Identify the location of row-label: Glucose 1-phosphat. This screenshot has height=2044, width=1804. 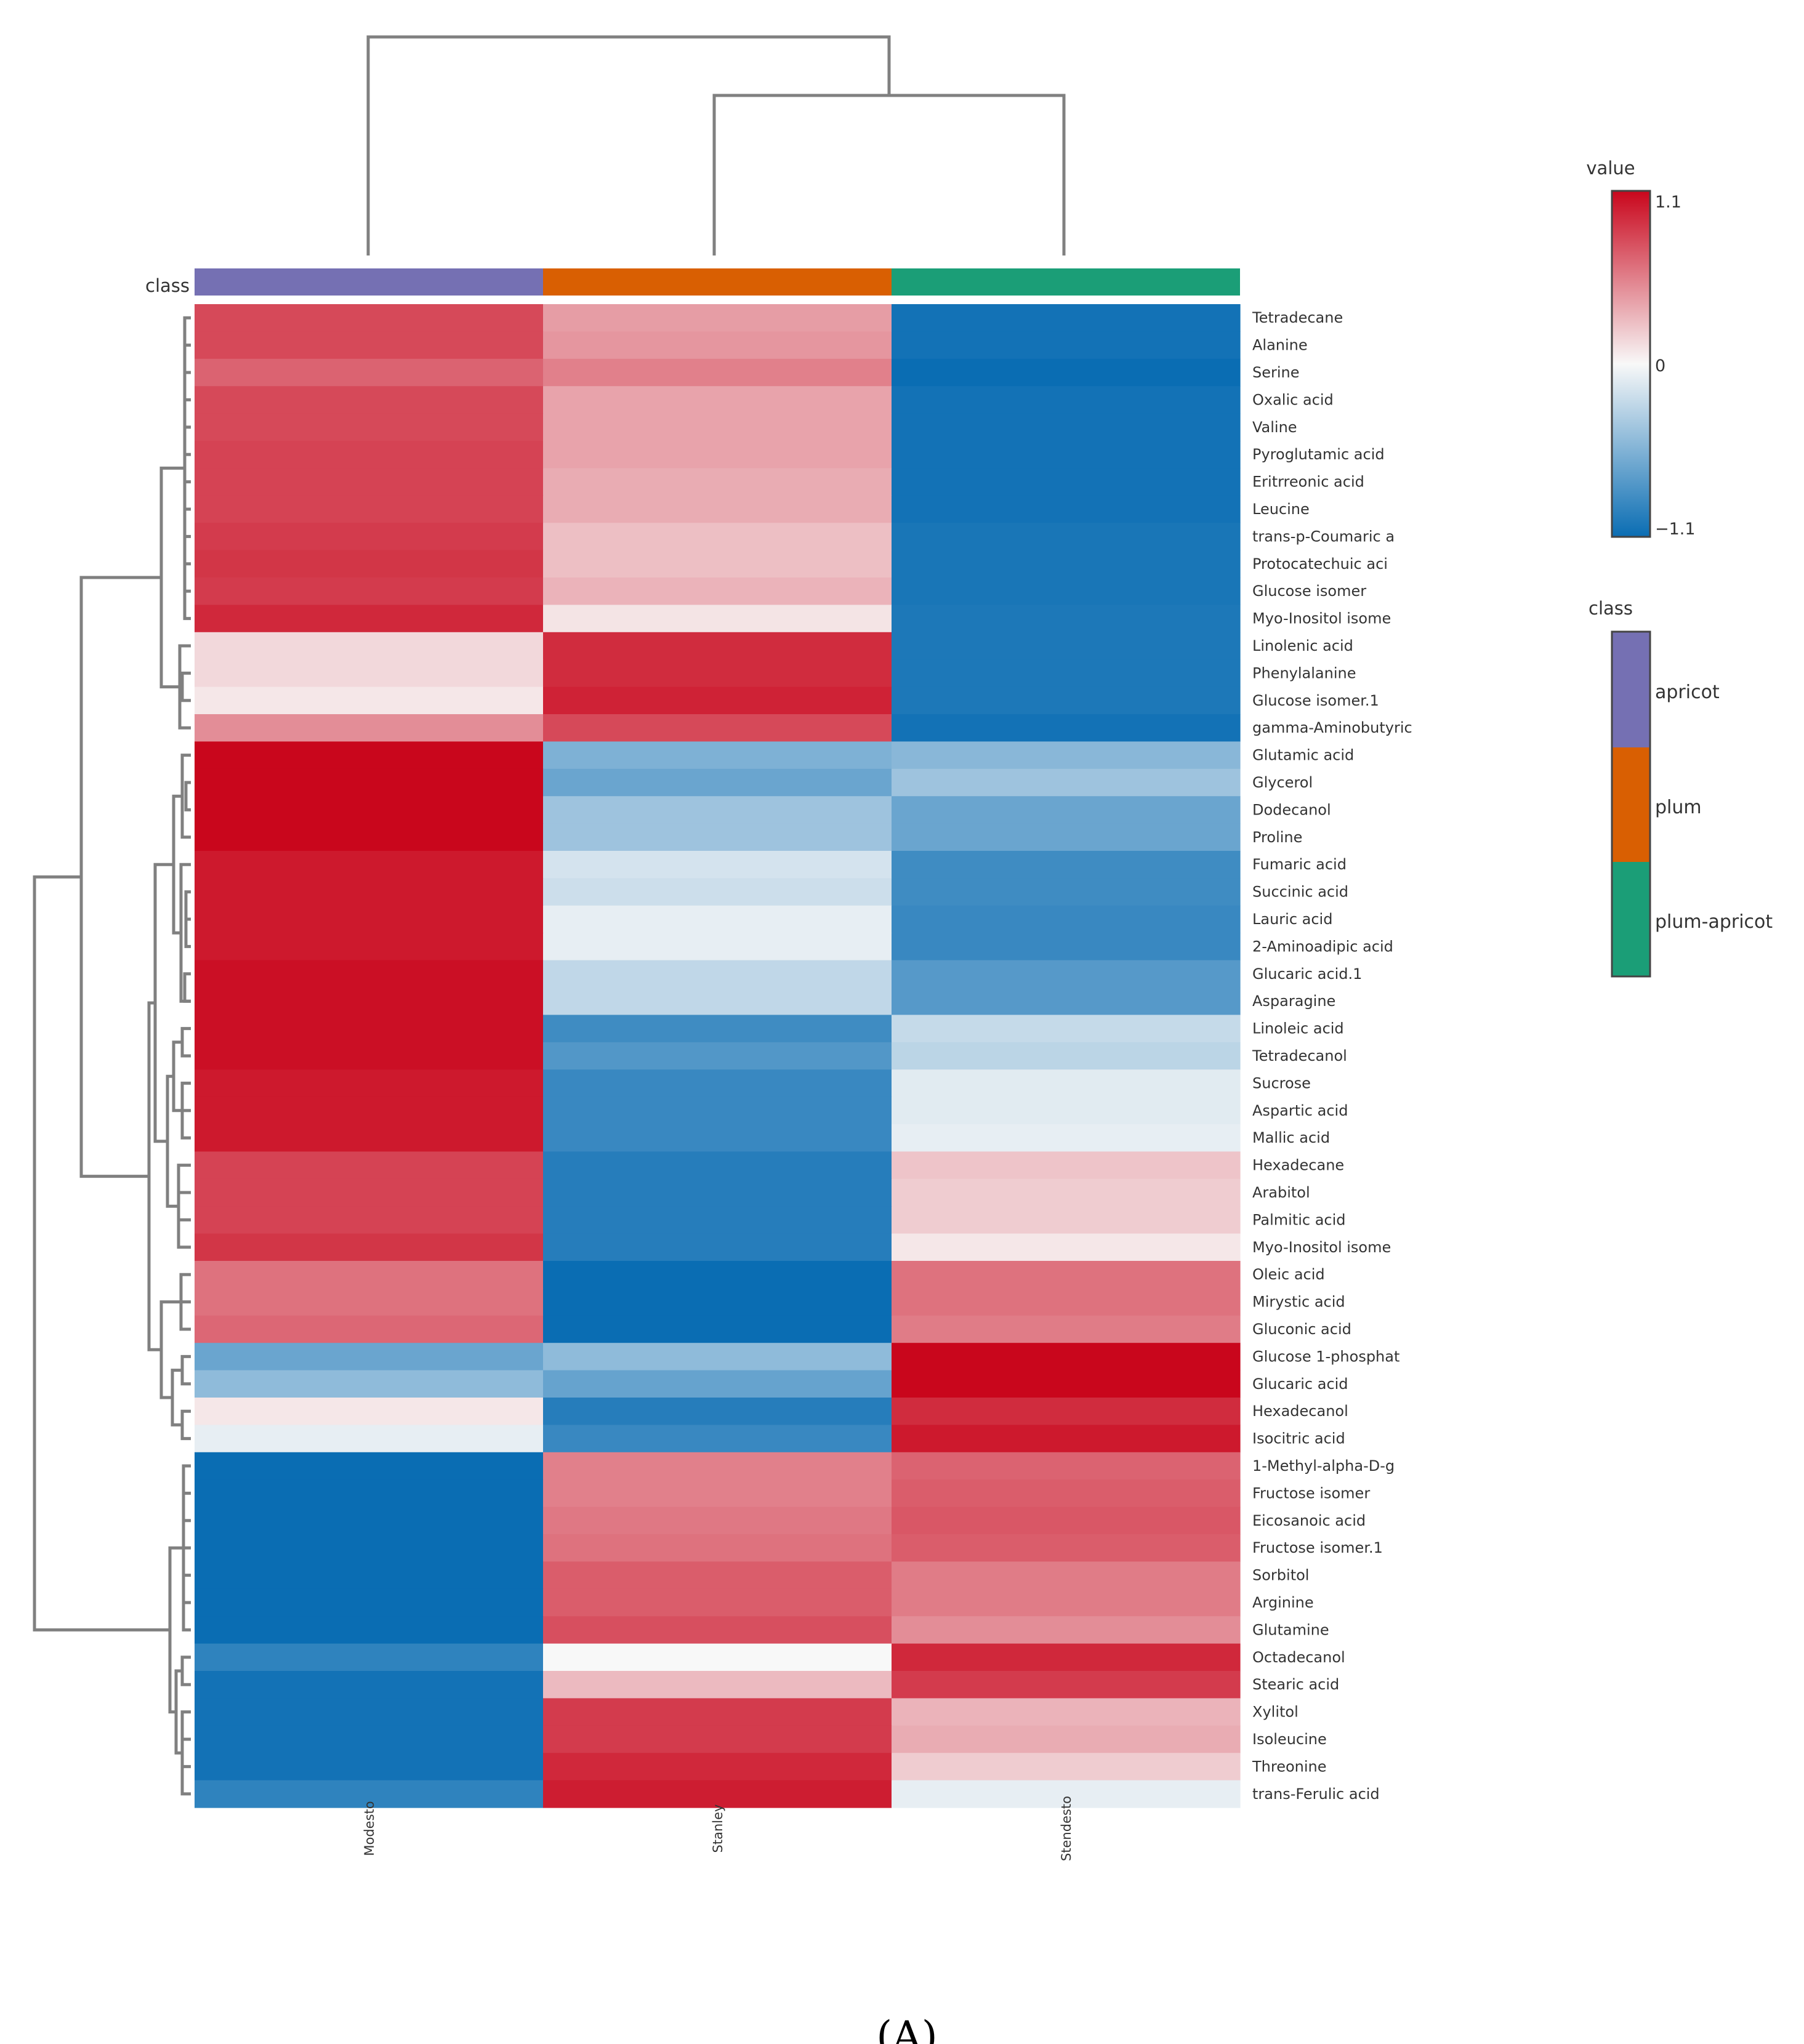
(1325, 1356).